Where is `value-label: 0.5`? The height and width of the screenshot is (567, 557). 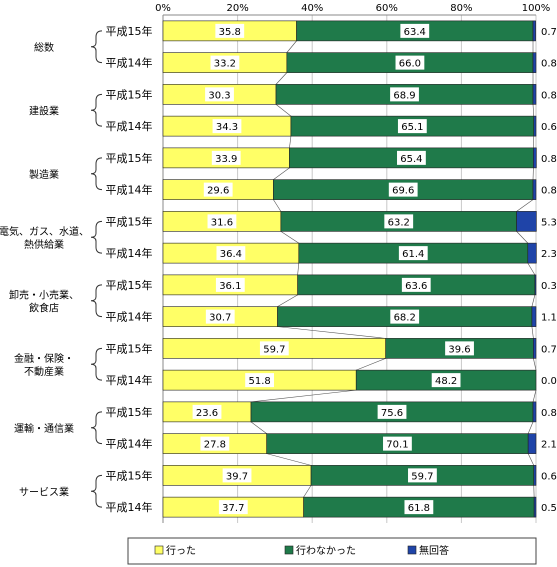
value-label: 0.5 is located at coordinates (549, 508).